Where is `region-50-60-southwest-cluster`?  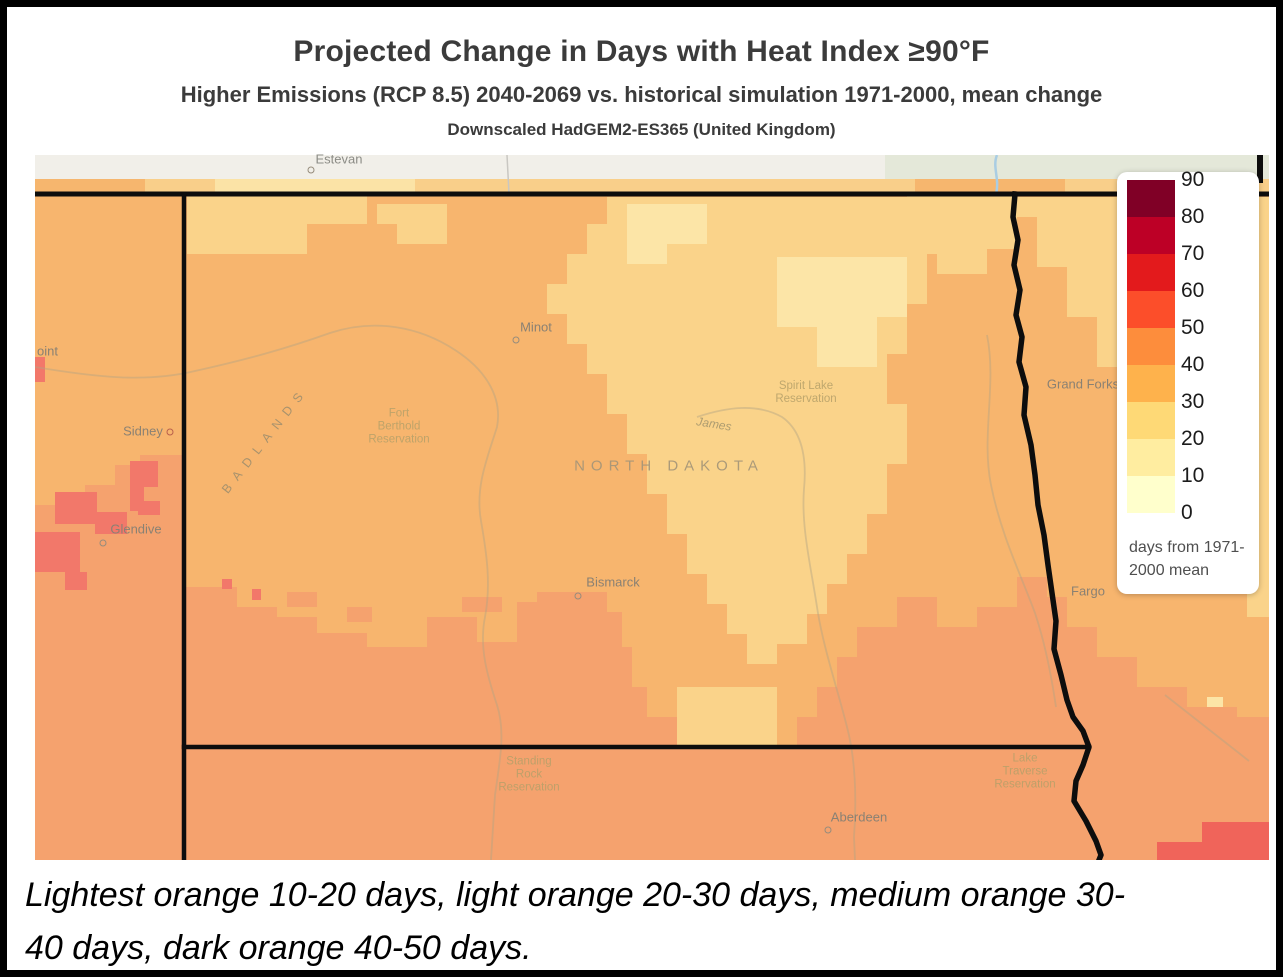
region-50-60-southwest-cluster is located at coordinates (148, 478).